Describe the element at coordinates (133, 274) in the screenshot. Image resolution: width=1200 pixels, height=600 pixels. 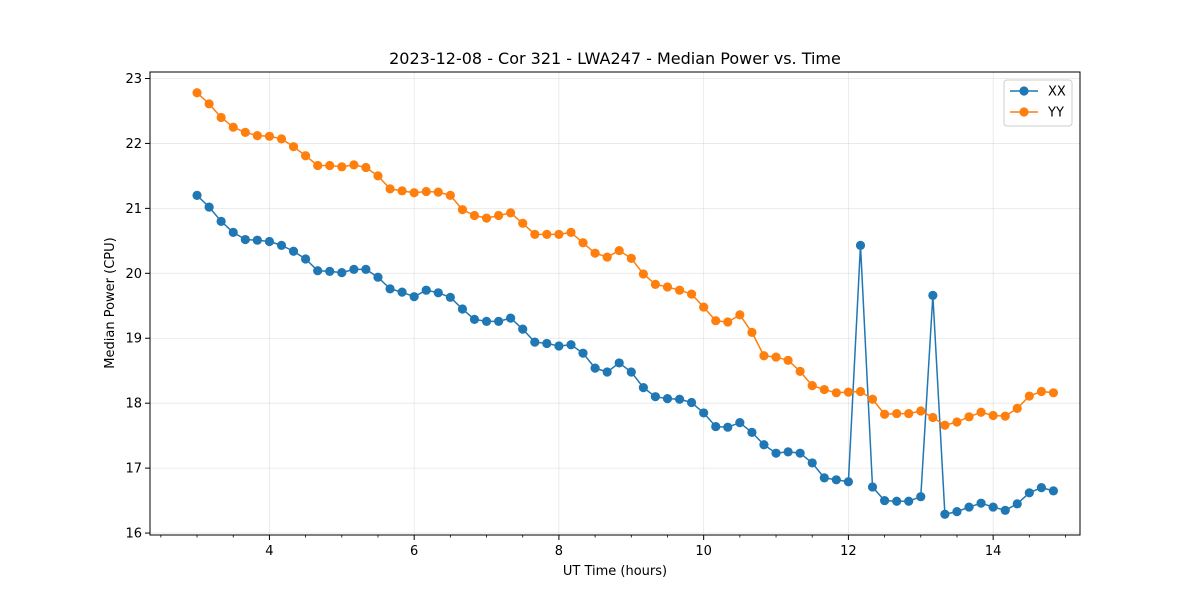
I see `y-tick-label: 20` at that location.